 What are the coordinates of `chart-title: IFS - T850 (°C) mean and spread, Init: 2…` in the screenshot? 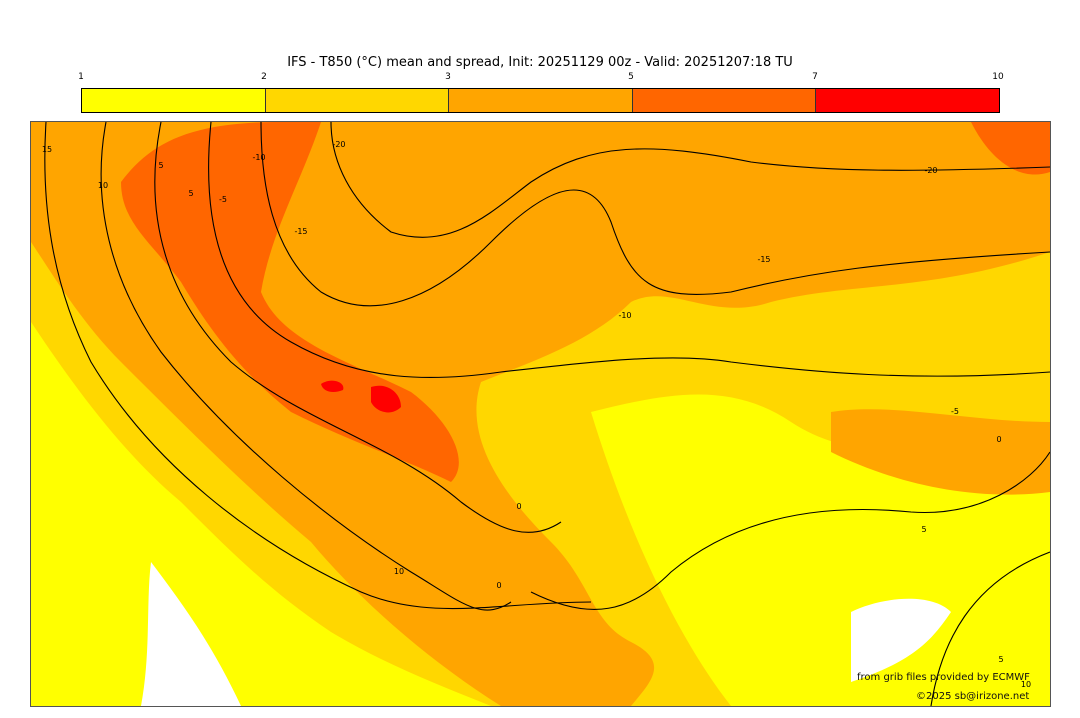 It's located at (540, 62).